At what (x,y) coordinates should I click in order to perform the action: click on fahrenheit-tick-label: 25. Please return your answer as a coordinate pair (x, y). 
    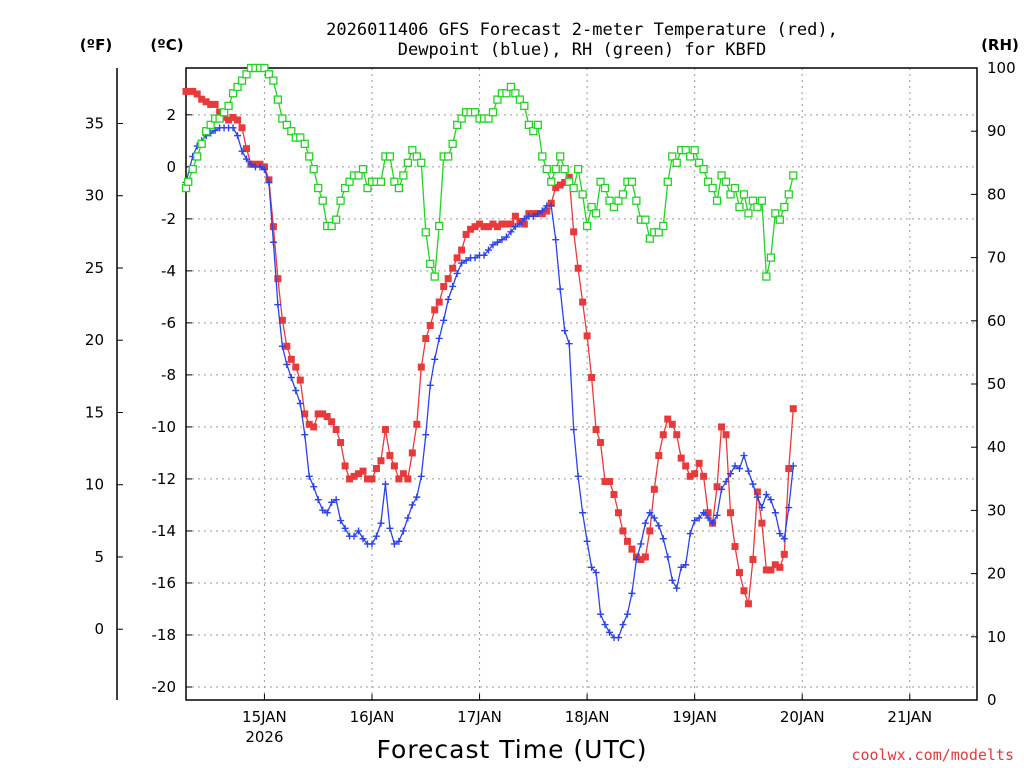
    Looking at the image, I should click on (94, 268).